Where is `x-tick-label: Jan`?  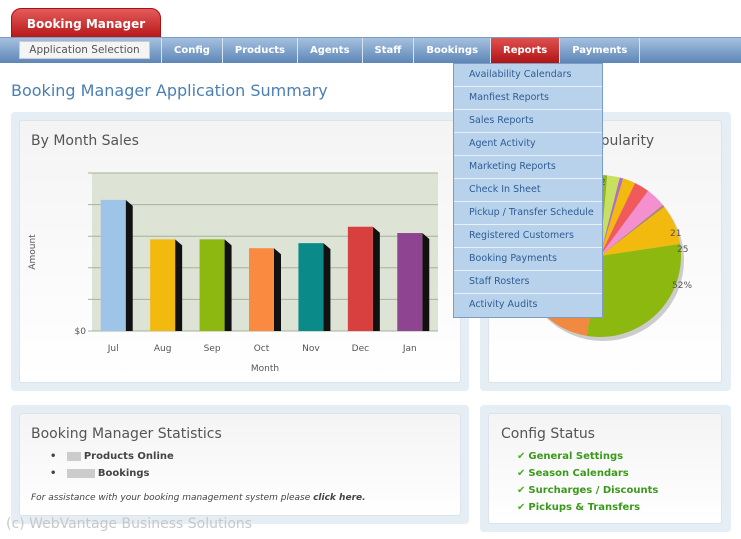
x-tick-label: Jan is located at coordinates (409, 349).